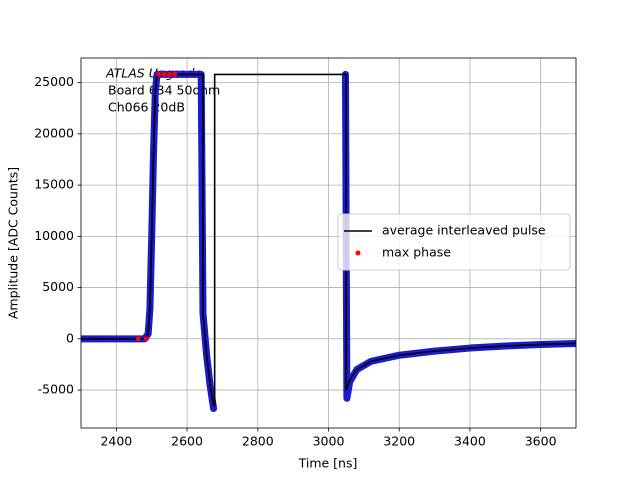 The width and height of the screenshot is (640, 480). Describe the element at coordinates (541, 441) in the screenshot. I see `x-tick-label: 3600` at that location.